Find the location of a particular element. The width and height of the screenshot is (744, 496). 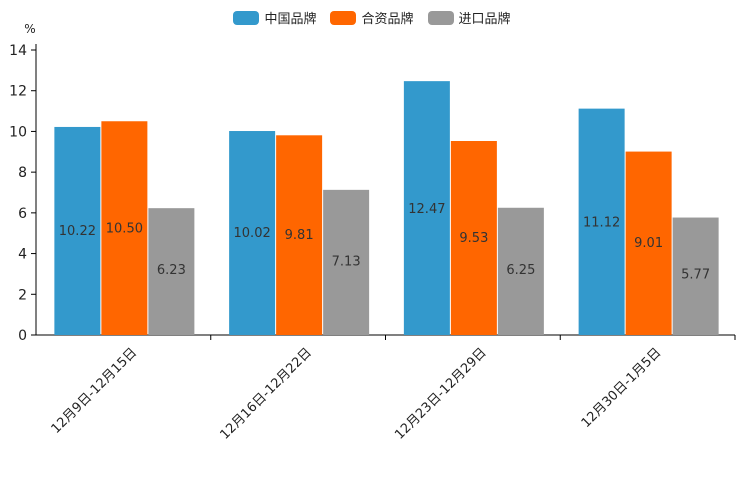

y-tick-label: 6 is located at coordinates (22, 214).